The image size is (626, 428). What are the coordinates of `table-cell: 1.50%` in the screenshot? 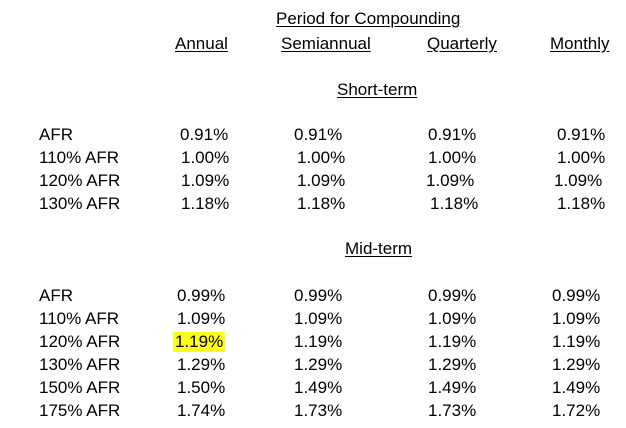 It's located at (201, 387).